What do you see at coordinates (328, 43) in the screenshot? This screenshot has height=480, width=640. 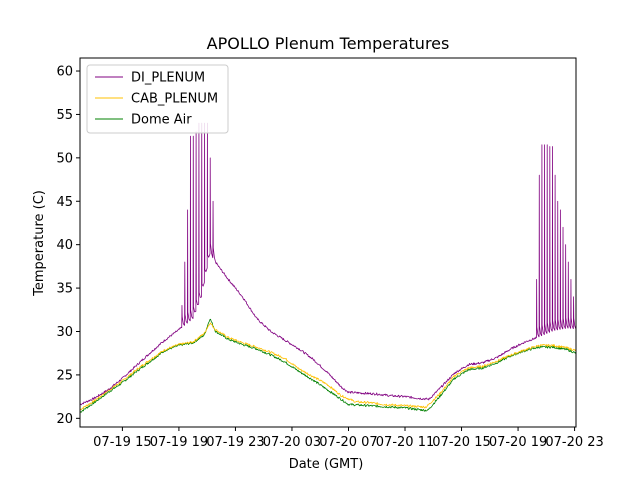 I see `chart-title: APOLLO Plenum Temperatures` at bounding box center [328, 43].